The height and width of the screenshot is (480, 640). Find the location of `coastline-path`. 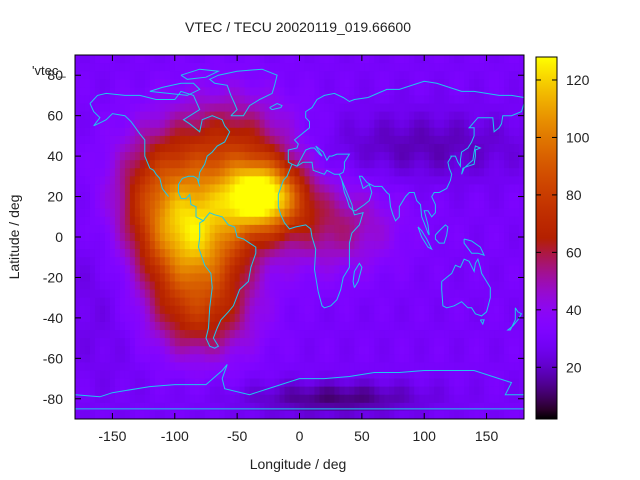

coastline-path is located at coordinates (299, 381).